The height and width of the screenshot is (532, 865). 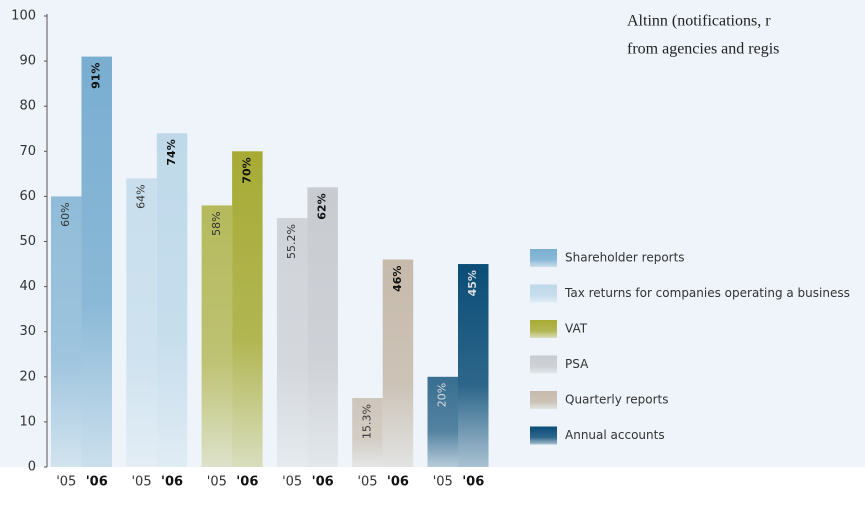 What do you see at coordinates (65, 214) in the screenshot?
I see `value-label: 60%` at bounding box center [65, 214].